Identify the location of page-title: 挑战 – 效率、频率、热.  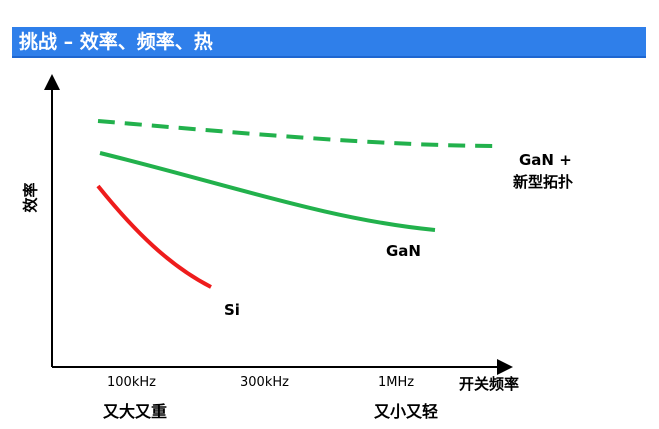
(116, 42).